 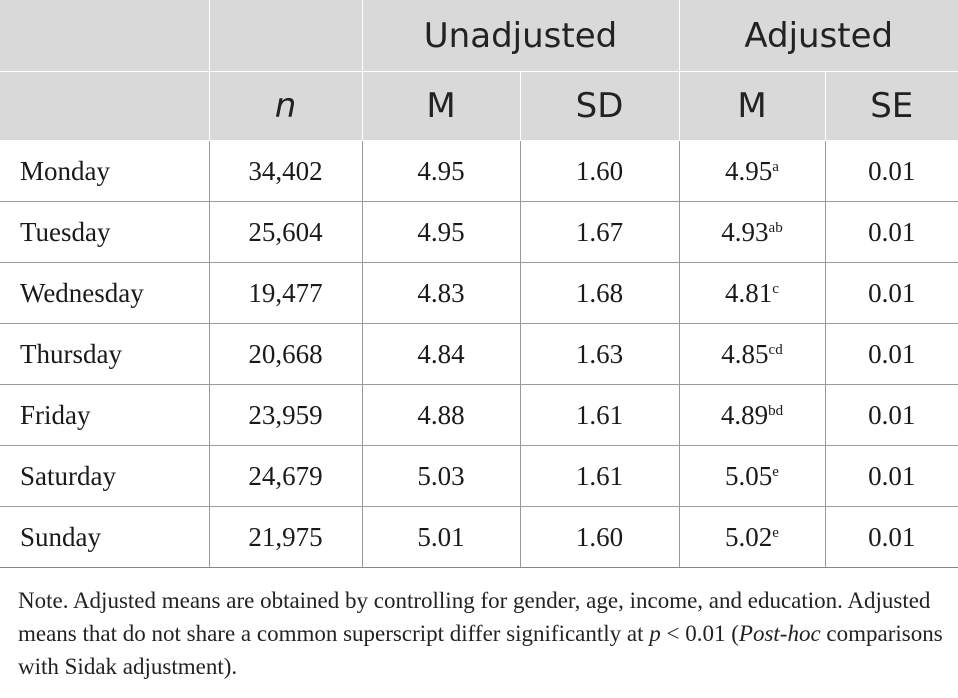 I want to click on significance-superscript: bd, so click(x=776, y=410).